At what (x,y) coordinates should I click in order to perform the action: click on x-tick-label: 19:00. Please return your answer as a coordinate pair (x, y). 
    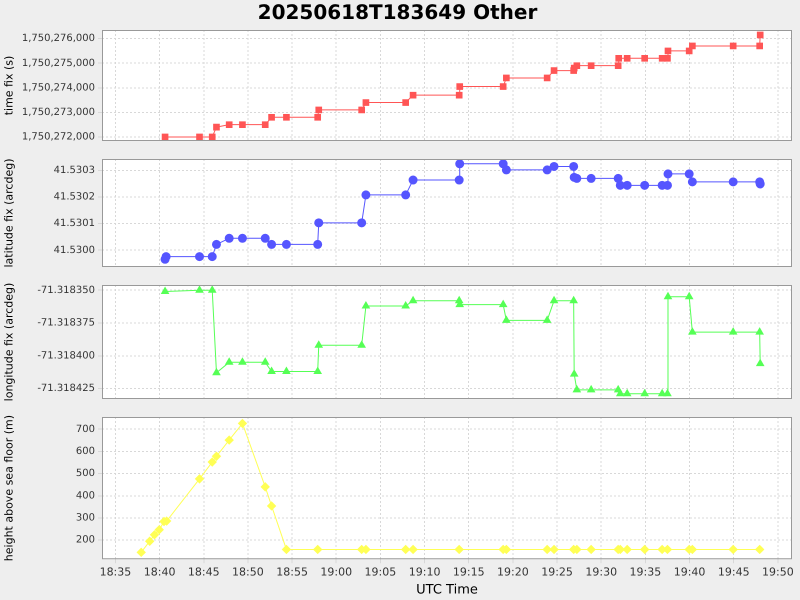
    Looking at the image, I should click on (336, 572).